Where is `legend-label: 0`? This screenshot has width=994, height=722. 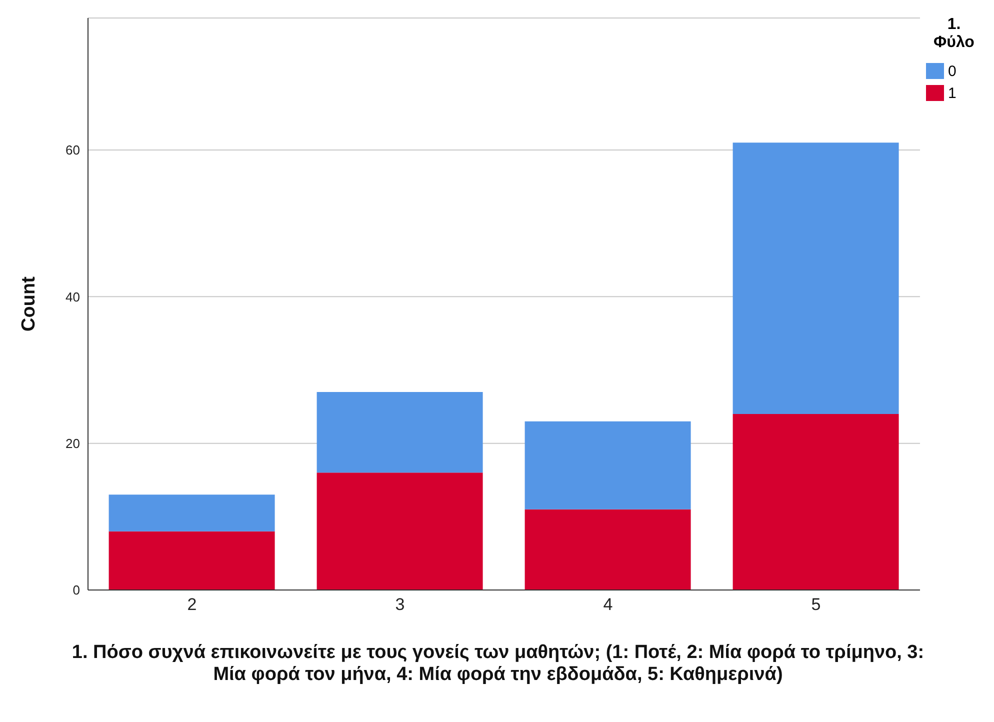 legend-label: 0 is located at coordinates (952, 71).